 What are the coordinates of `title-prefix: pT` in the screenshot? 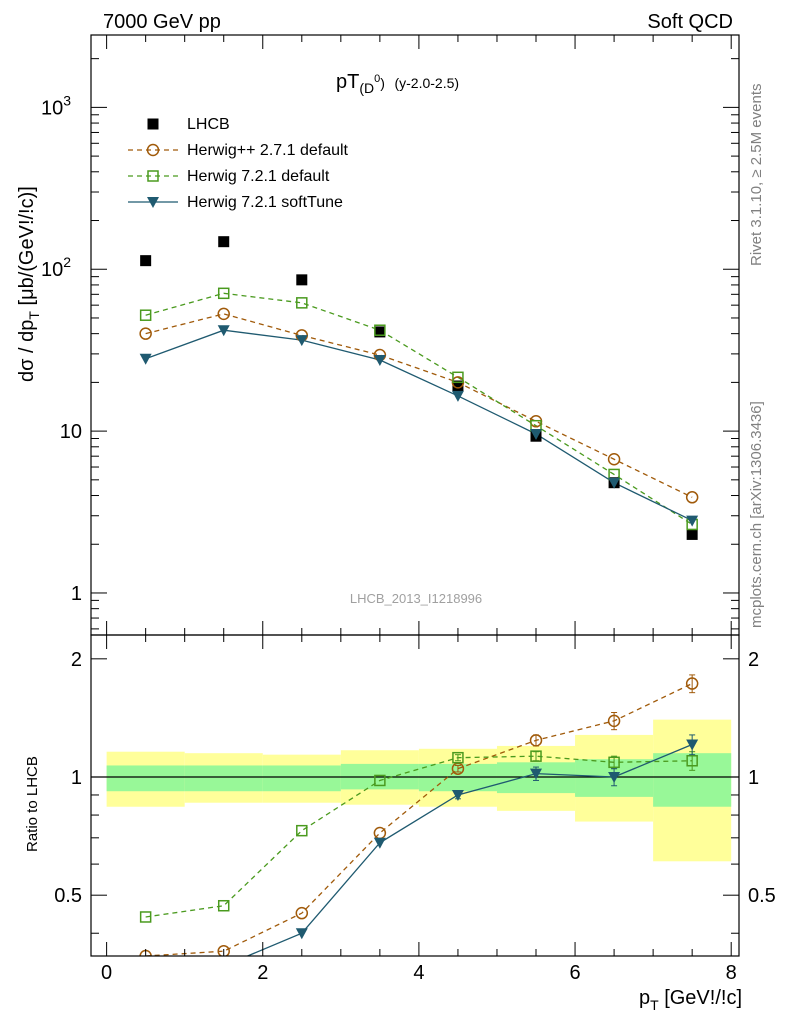 It's located at (347, 82).